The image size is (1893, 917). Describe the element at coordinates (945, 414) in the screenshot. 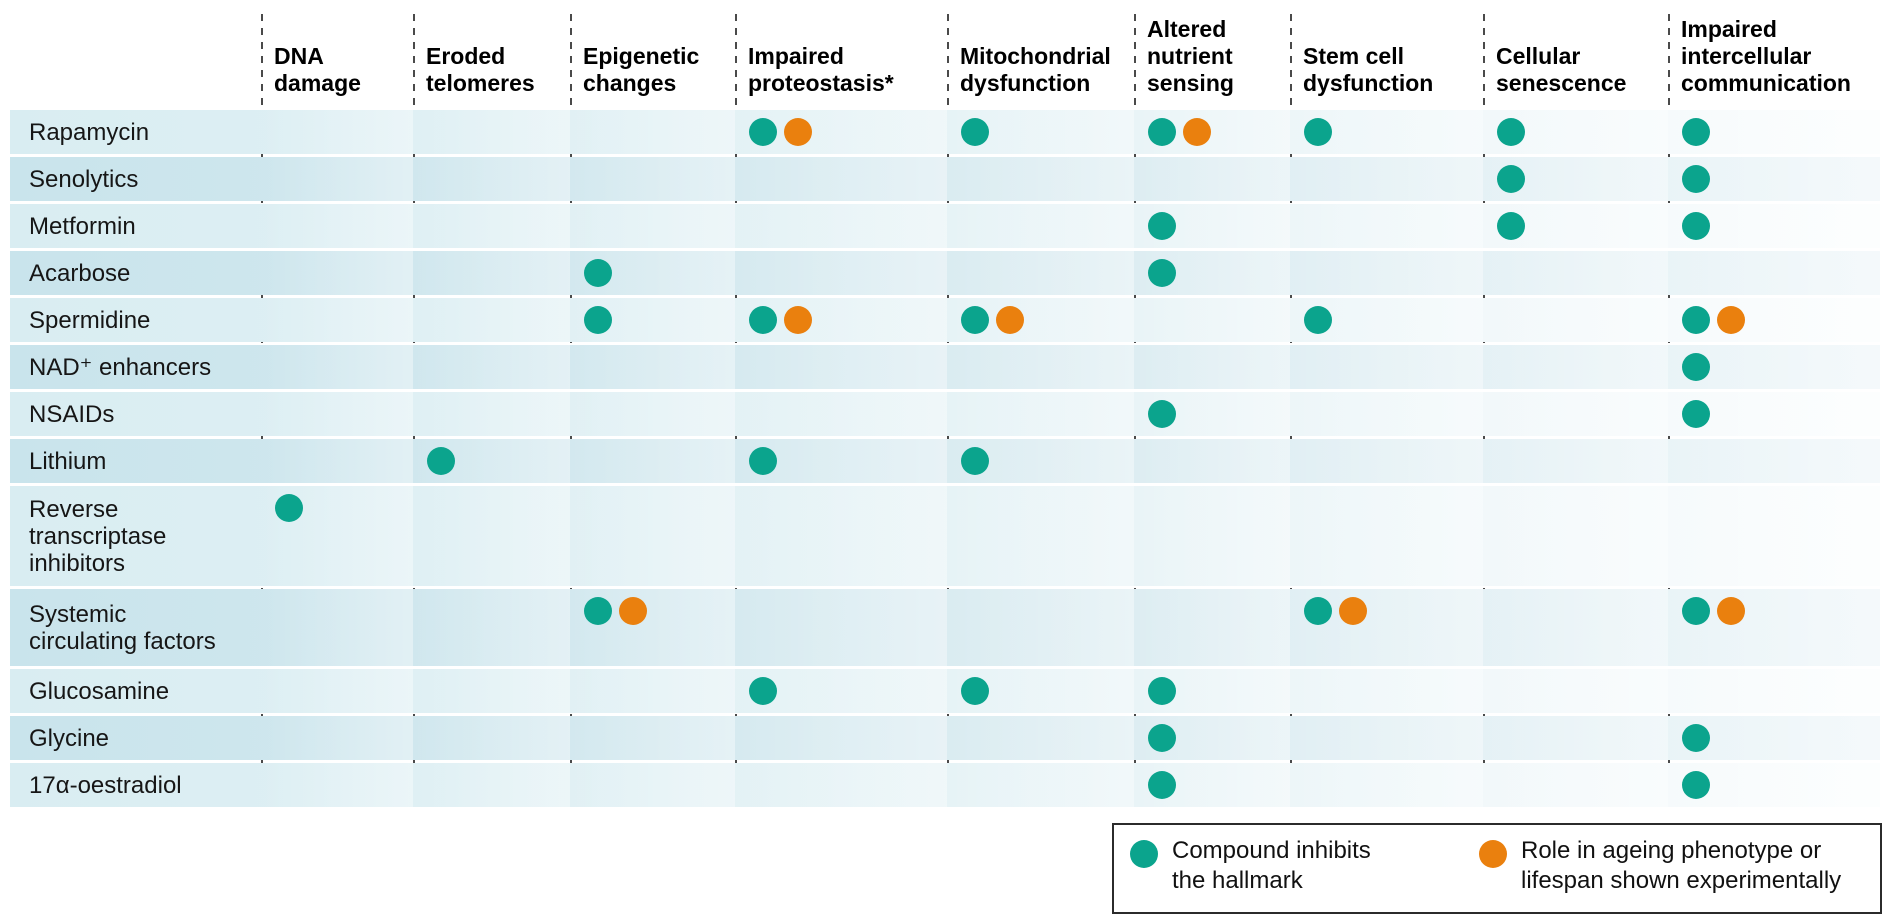

I see `compound-row: NSAIDs` at that location.